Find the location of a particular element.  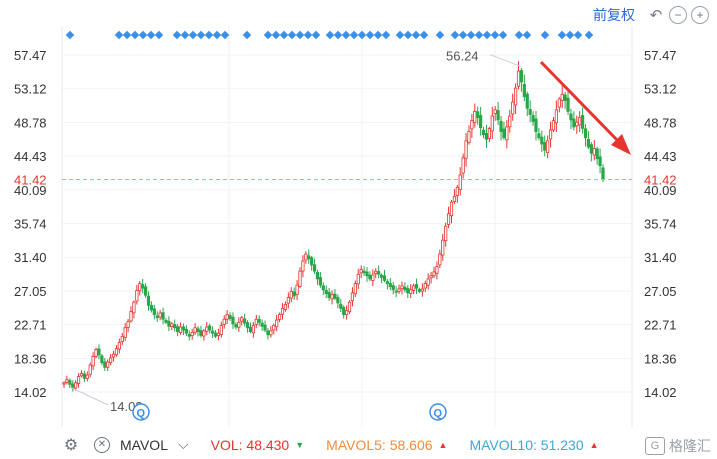

vol-readout: VOL: 48.430 ▼ is located at coordinates (258, 445).